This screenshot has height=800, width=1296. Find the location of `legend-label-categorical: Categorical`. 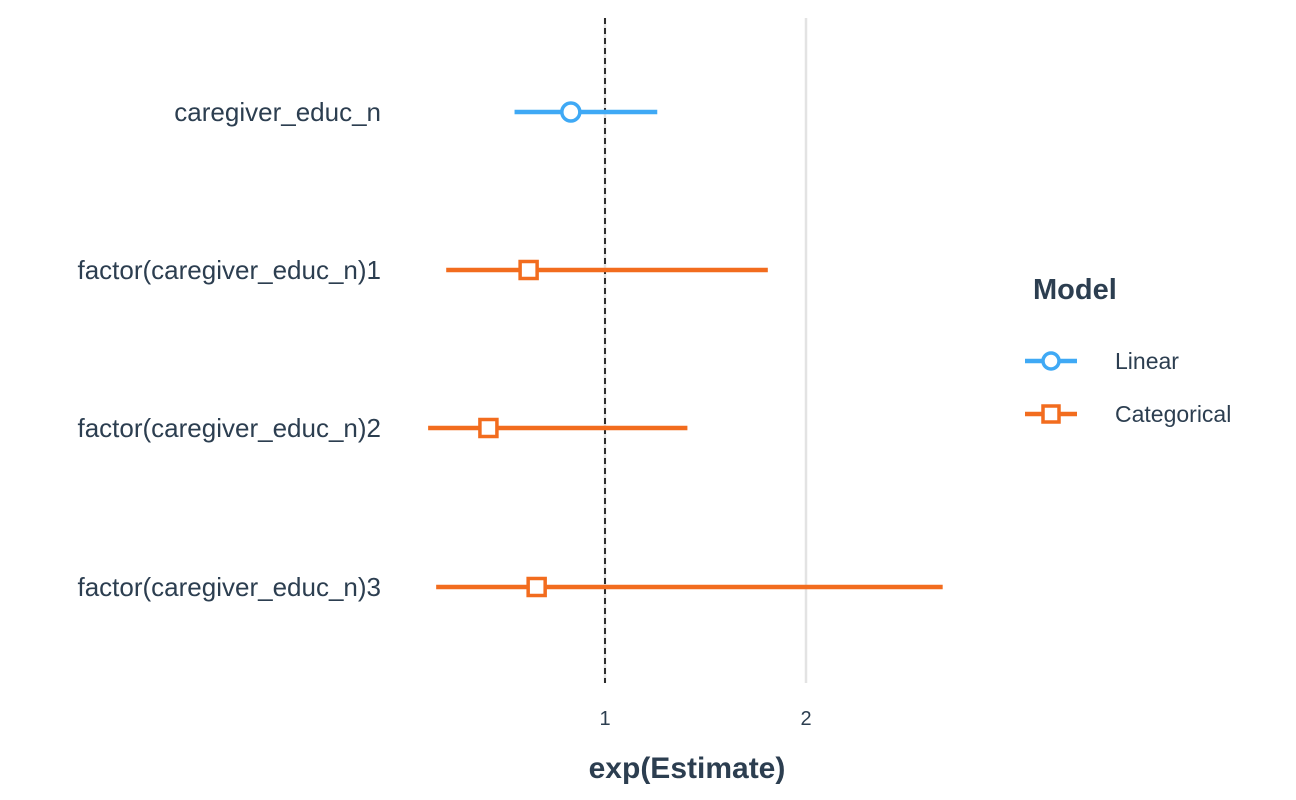

legend-label-categorical: Categorical is located at coordinates (1173, 414).